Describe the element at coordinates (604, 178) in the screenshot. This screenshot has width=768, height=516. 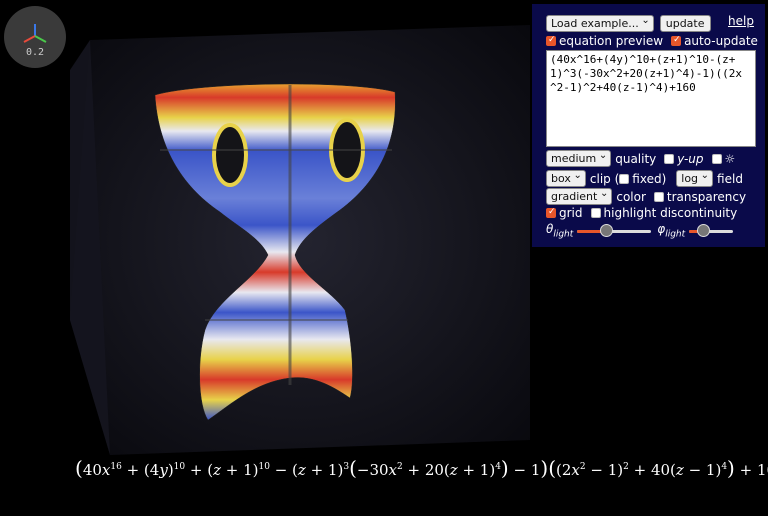
I see `clip-label: clip (` at that location.